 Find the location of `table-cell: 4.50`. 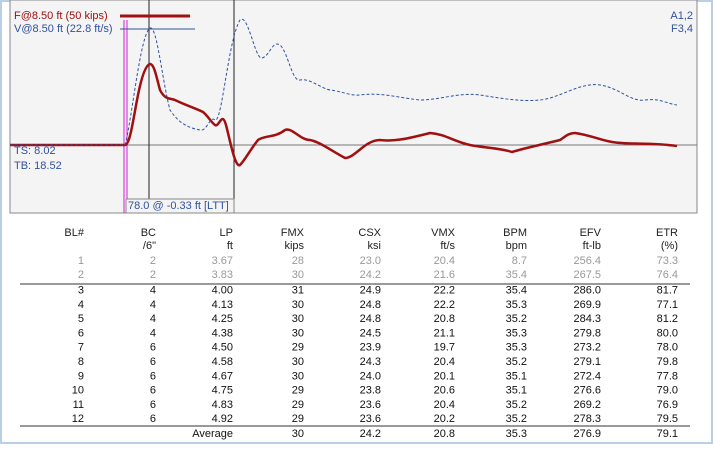

table-cell: 4.50 is located at coordinates (222, 348).